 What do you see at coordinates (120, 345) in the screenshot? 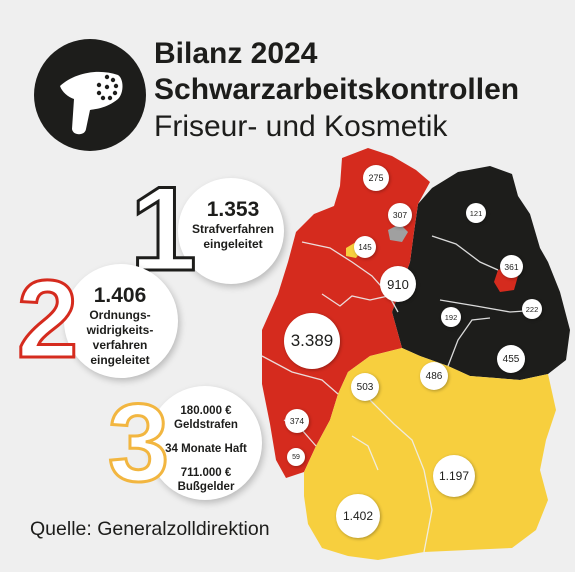
I see `stat-2-label-line: verfahren` at bounding box center [120, 345].